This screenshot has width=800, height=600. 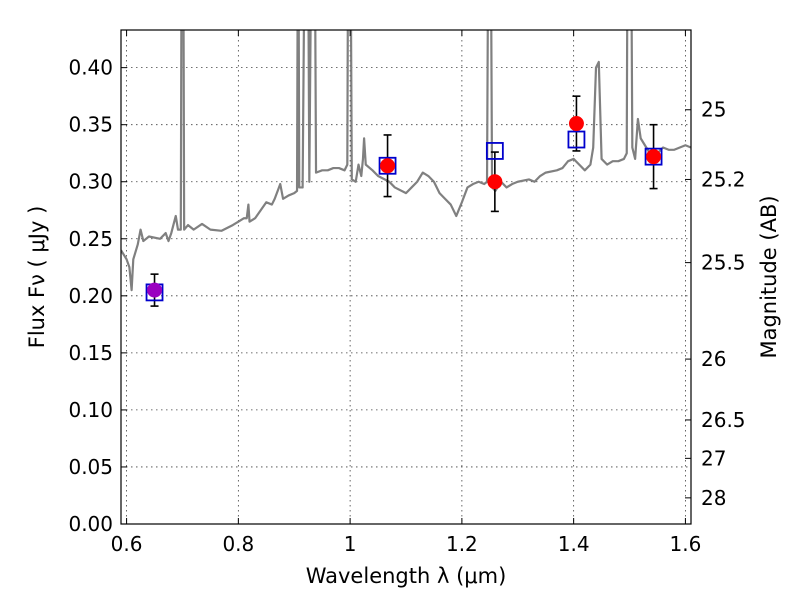 I want to click on x-tick-labels: 0.6 0.8 1 1.2 1.4 1.6, so click(x=406, y=544).